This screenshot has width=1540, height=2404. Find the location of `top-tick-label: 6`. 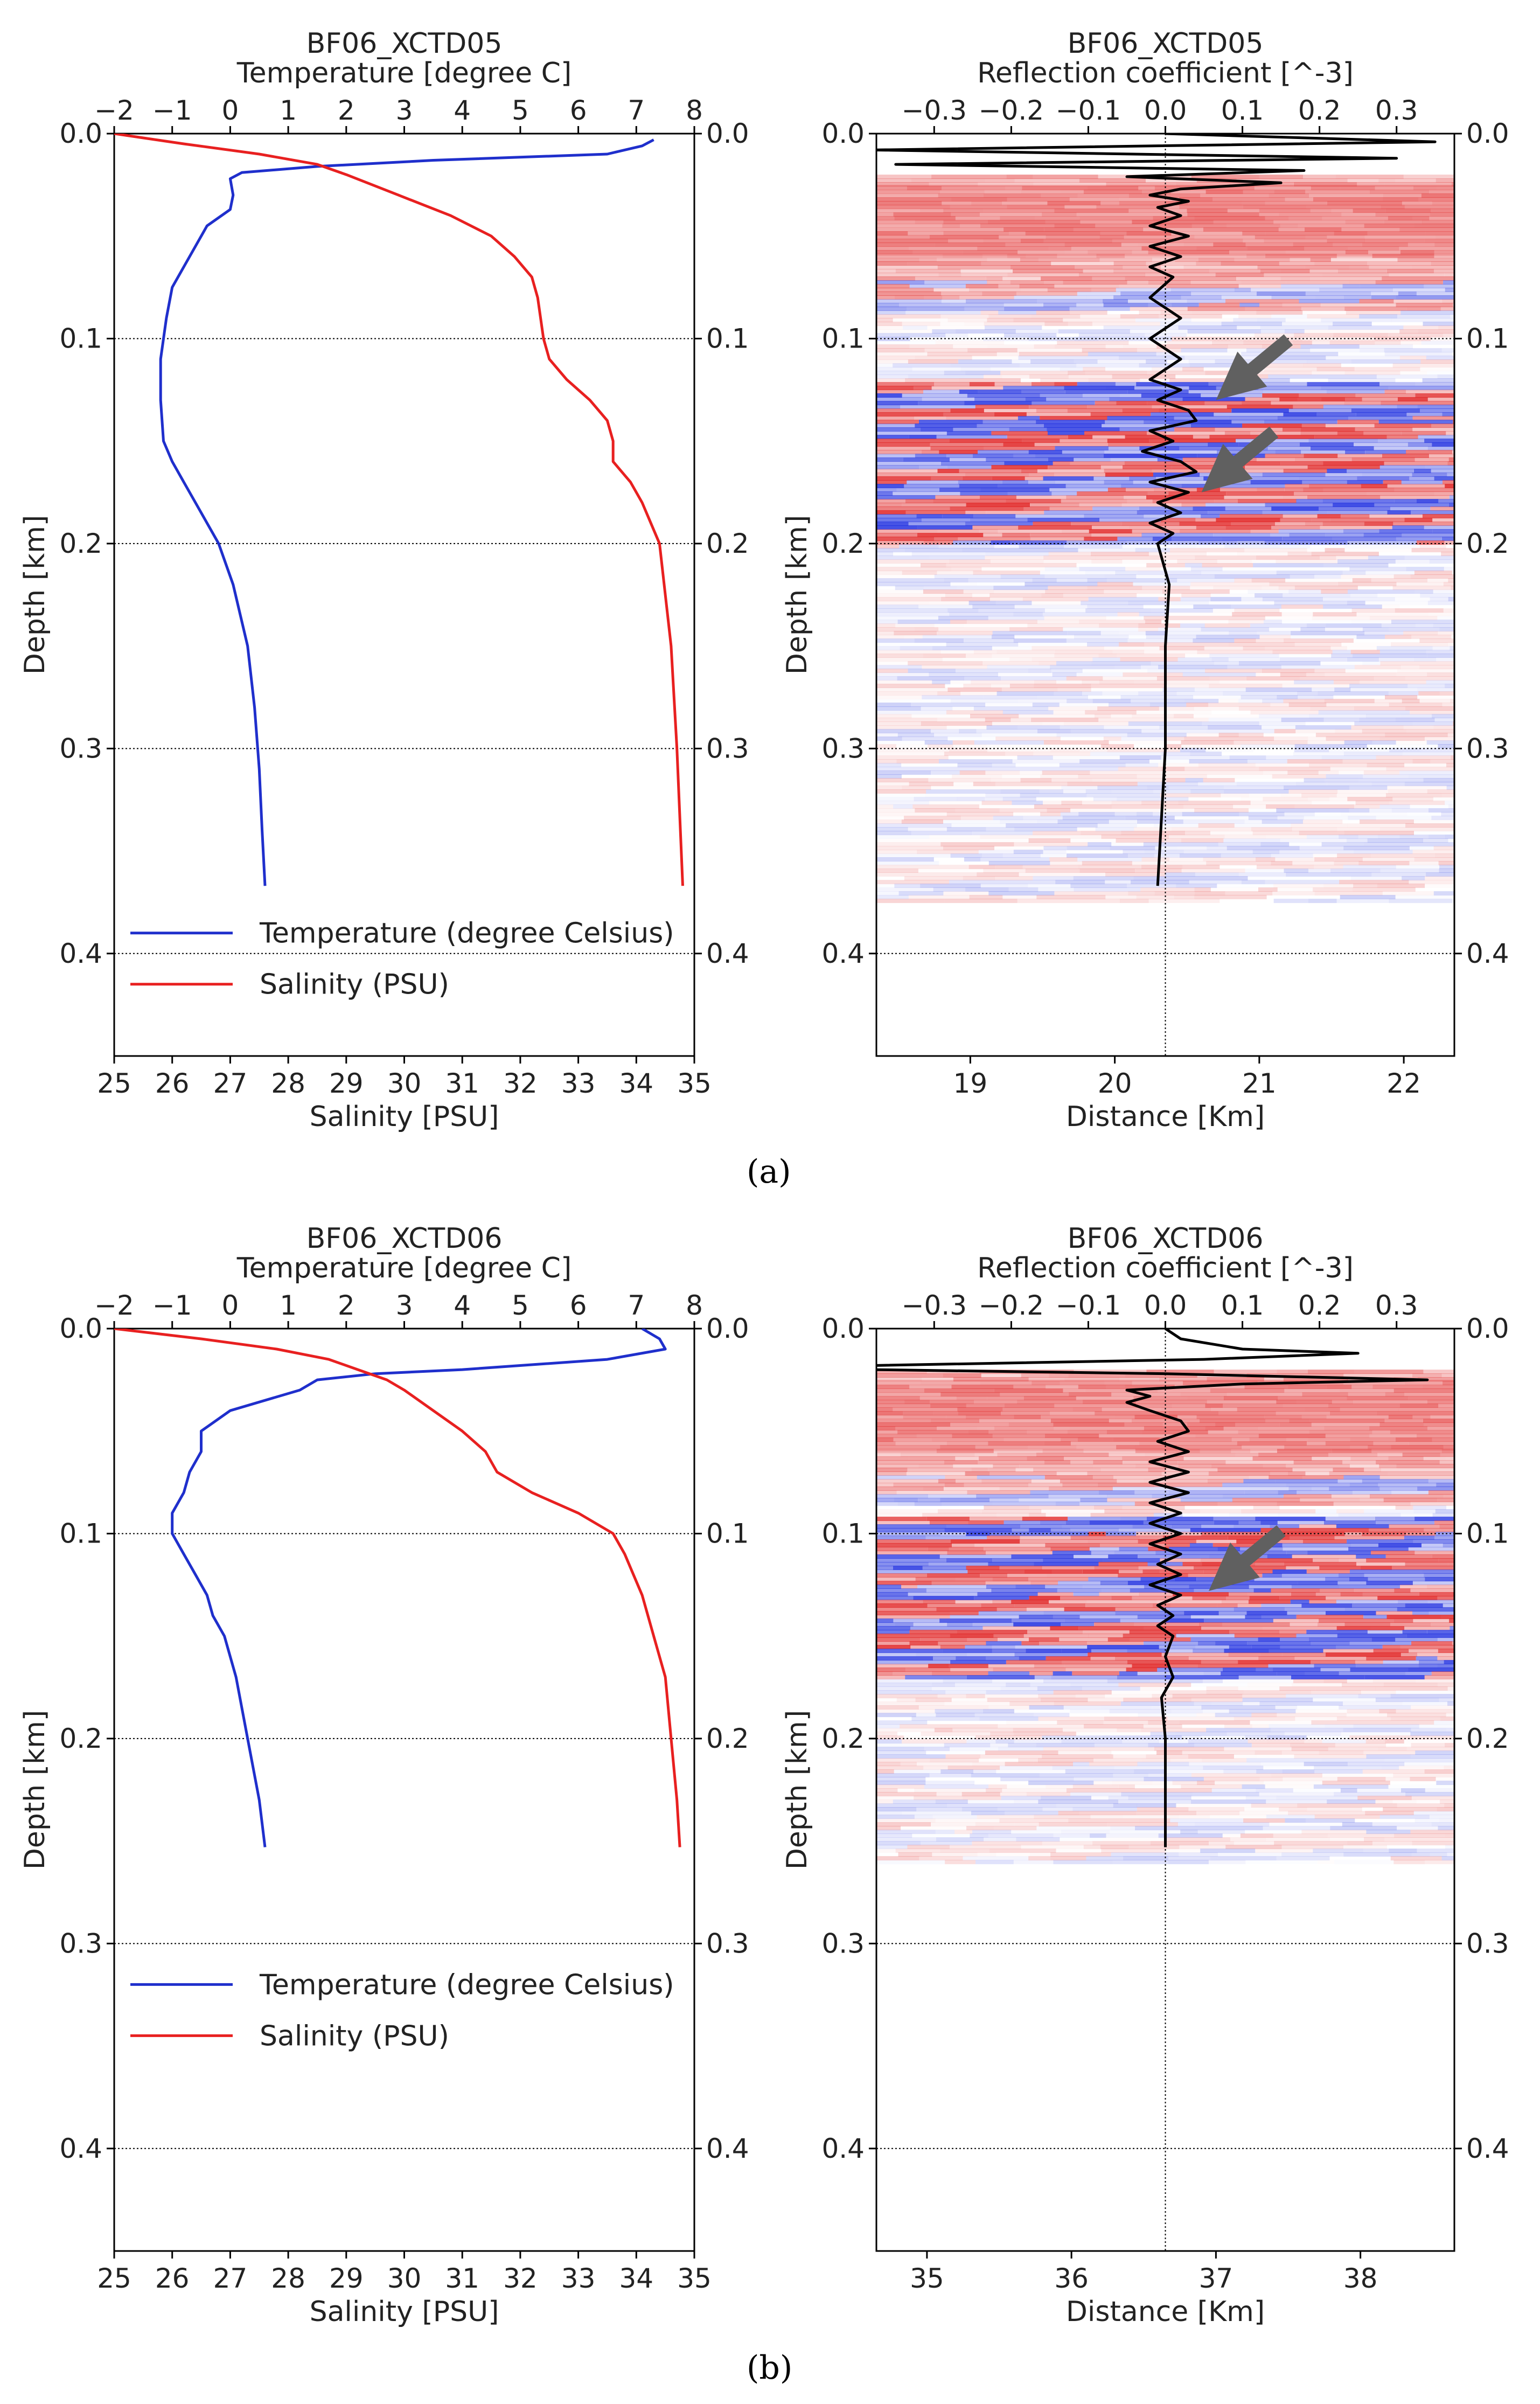

top-tick-label: 6 is located at coordinates (578, 110).